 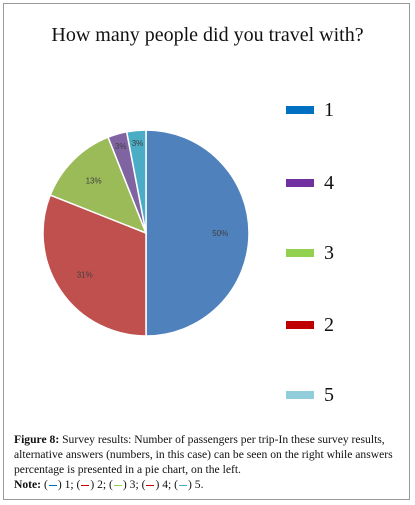 What do you see at coordinates (329, 325) in the screenshot?
I see `legend-label: 2` at bounding box center [329, 325].